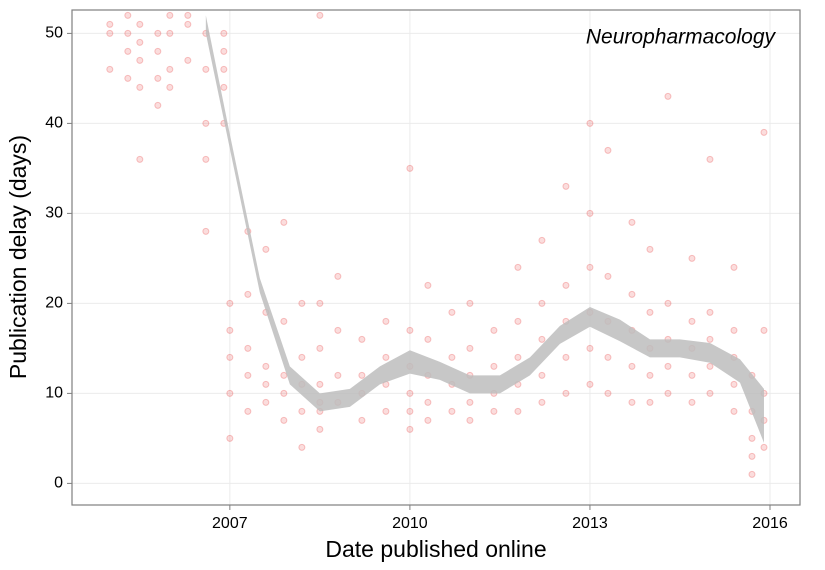 The image size is (825, 570). What do you see at coordinates (54, 213) in the screenshot?
I see `y-tick-label: 30` at bounding box center [54, 213].